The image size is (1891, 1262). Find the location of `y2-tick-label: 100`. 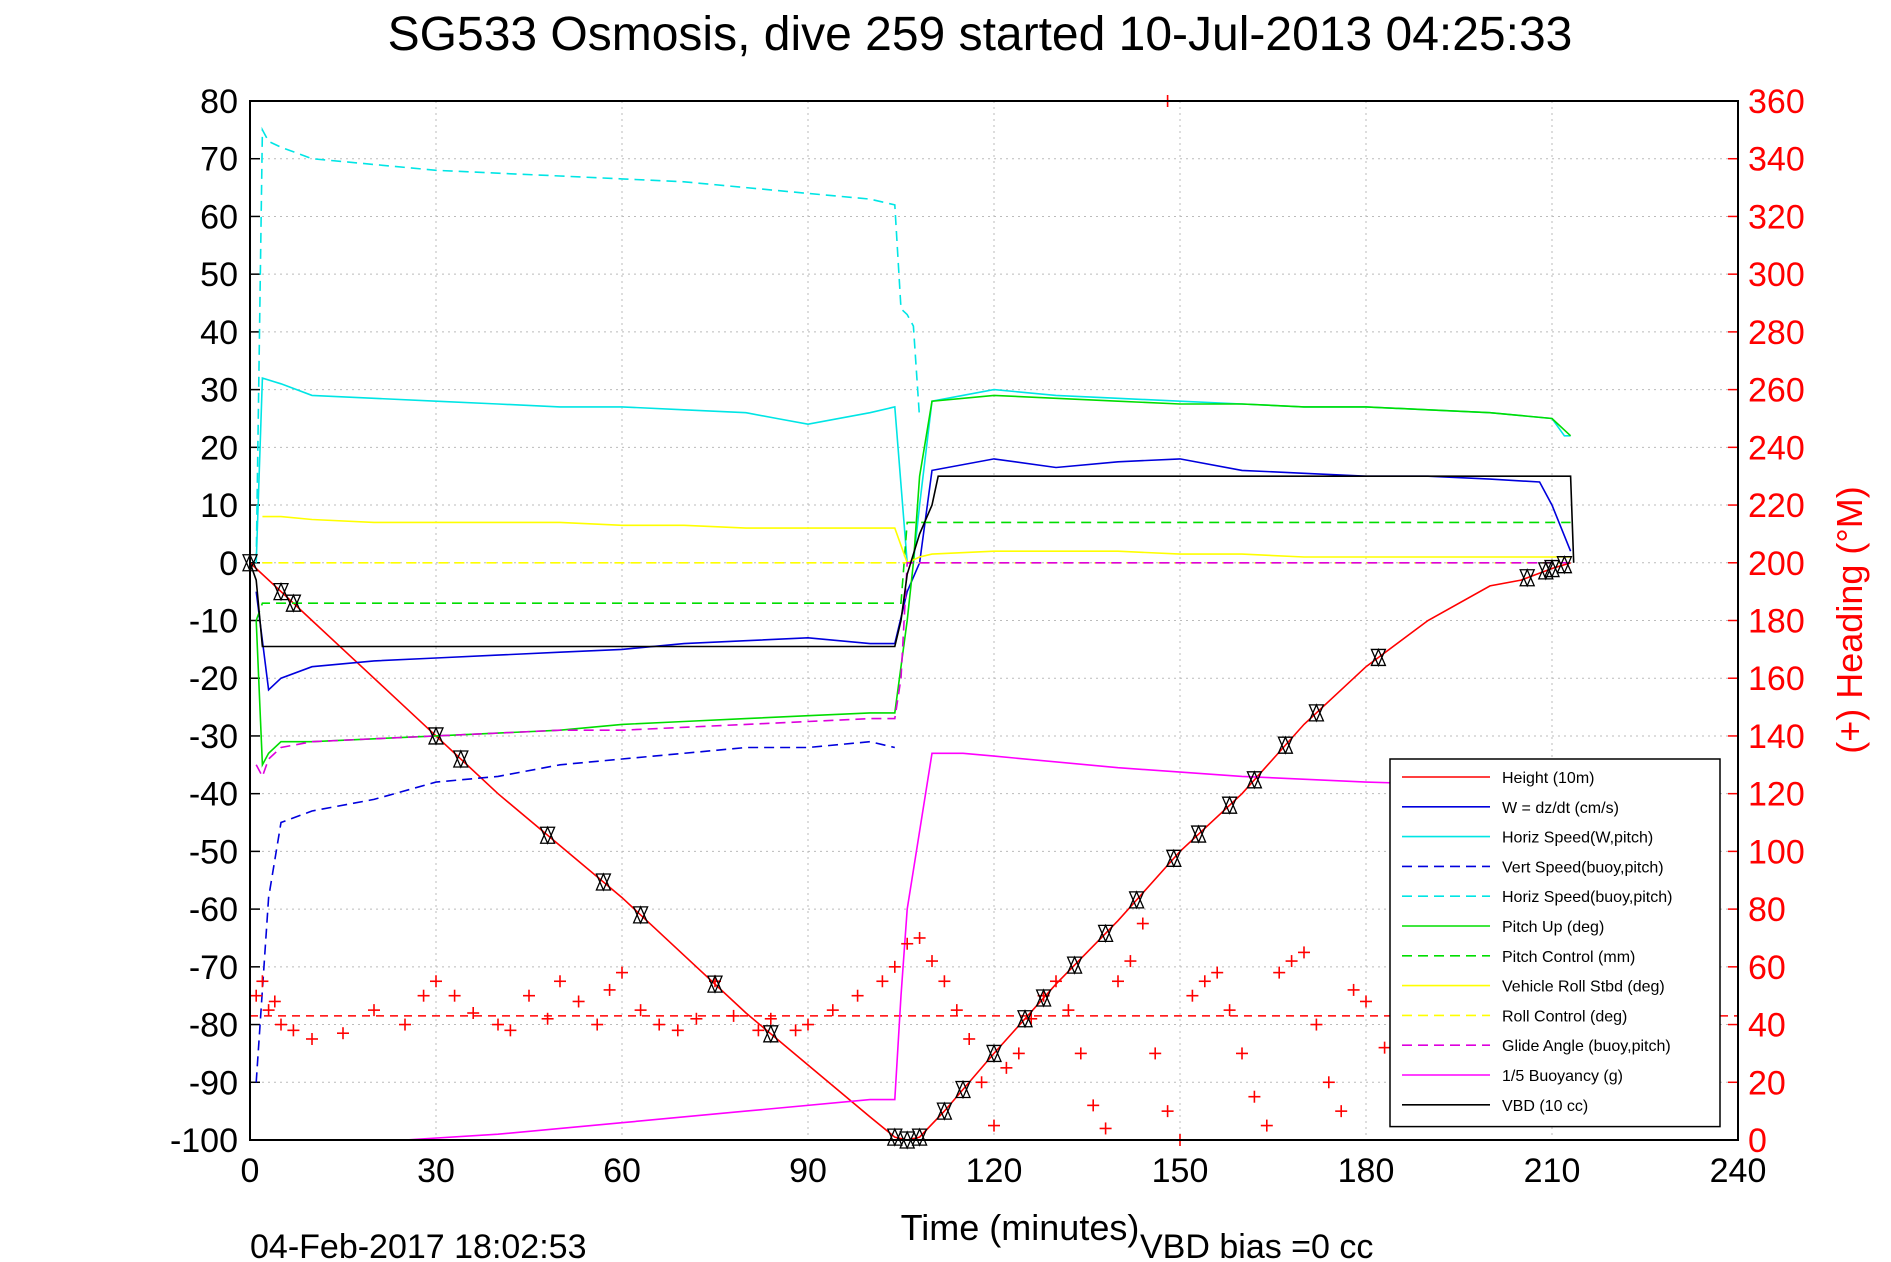

y2-tick-label: 100 is located at coordinates (1776, 852).